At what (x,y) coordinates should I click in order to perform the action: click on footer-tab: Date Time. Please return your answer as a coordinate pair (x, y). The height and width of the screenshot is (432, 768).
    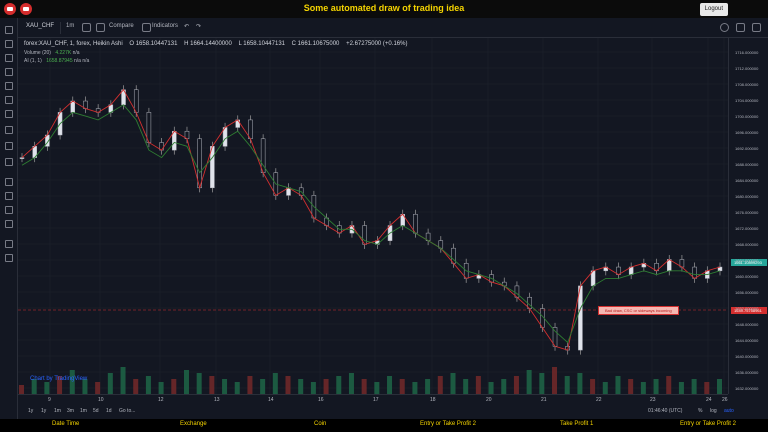
    Looking at the image, I should click on (66, 424).